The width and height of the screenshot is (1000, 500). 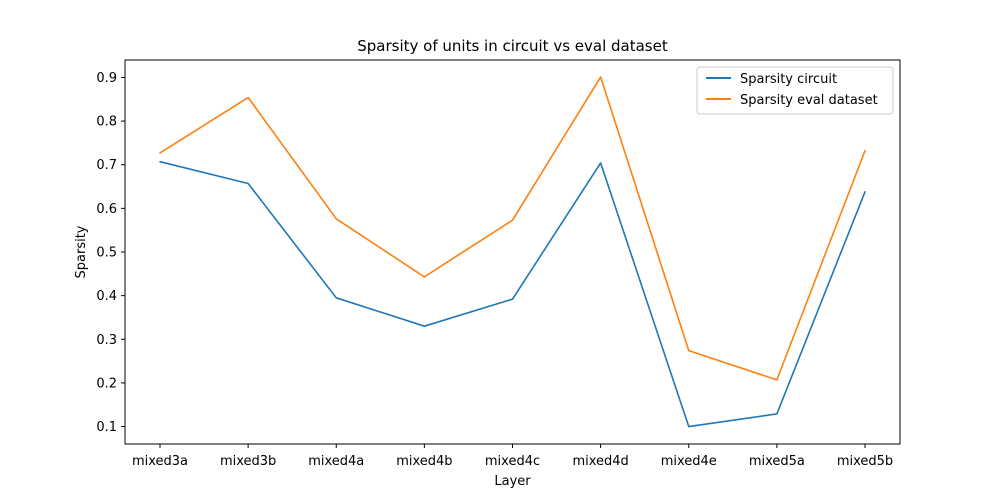 I want to click on x-tick-label: mixed5a, so click(x=777, y=461).